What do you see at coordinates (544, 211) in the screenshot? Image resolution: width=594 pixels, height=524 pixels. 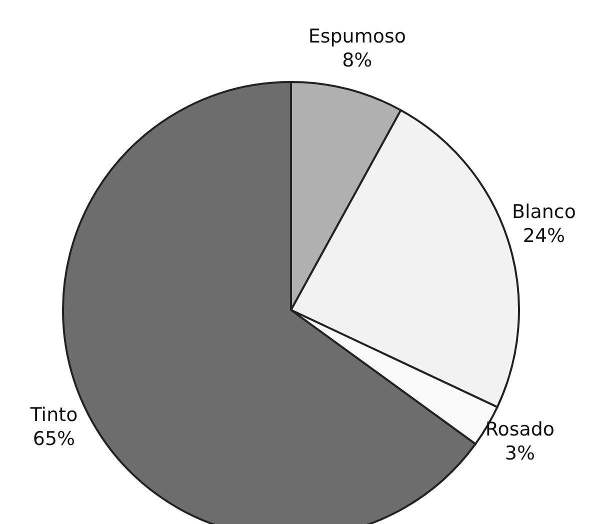 I see `slice-label: Blanco` at bounding box center [544, 211].